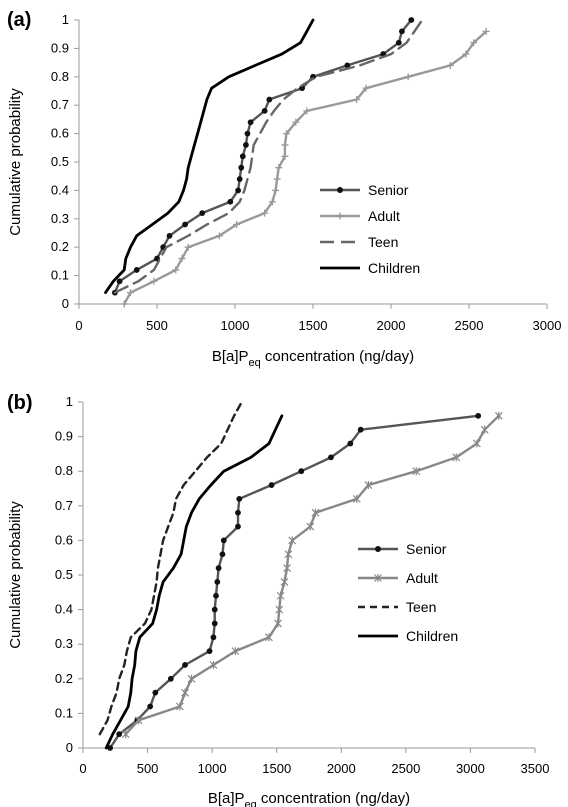 Image resolution: width=568 pixels, height=807 pixels. Describe the element at coordinates (378, 578) in the screenshot. I see `legend-marker-adult` at that location.